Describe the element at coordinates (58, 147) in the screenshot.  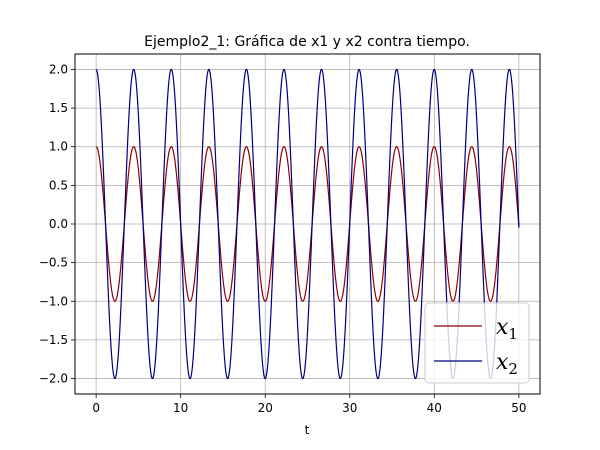
I see `y-tick-label: 1.0` at that location.